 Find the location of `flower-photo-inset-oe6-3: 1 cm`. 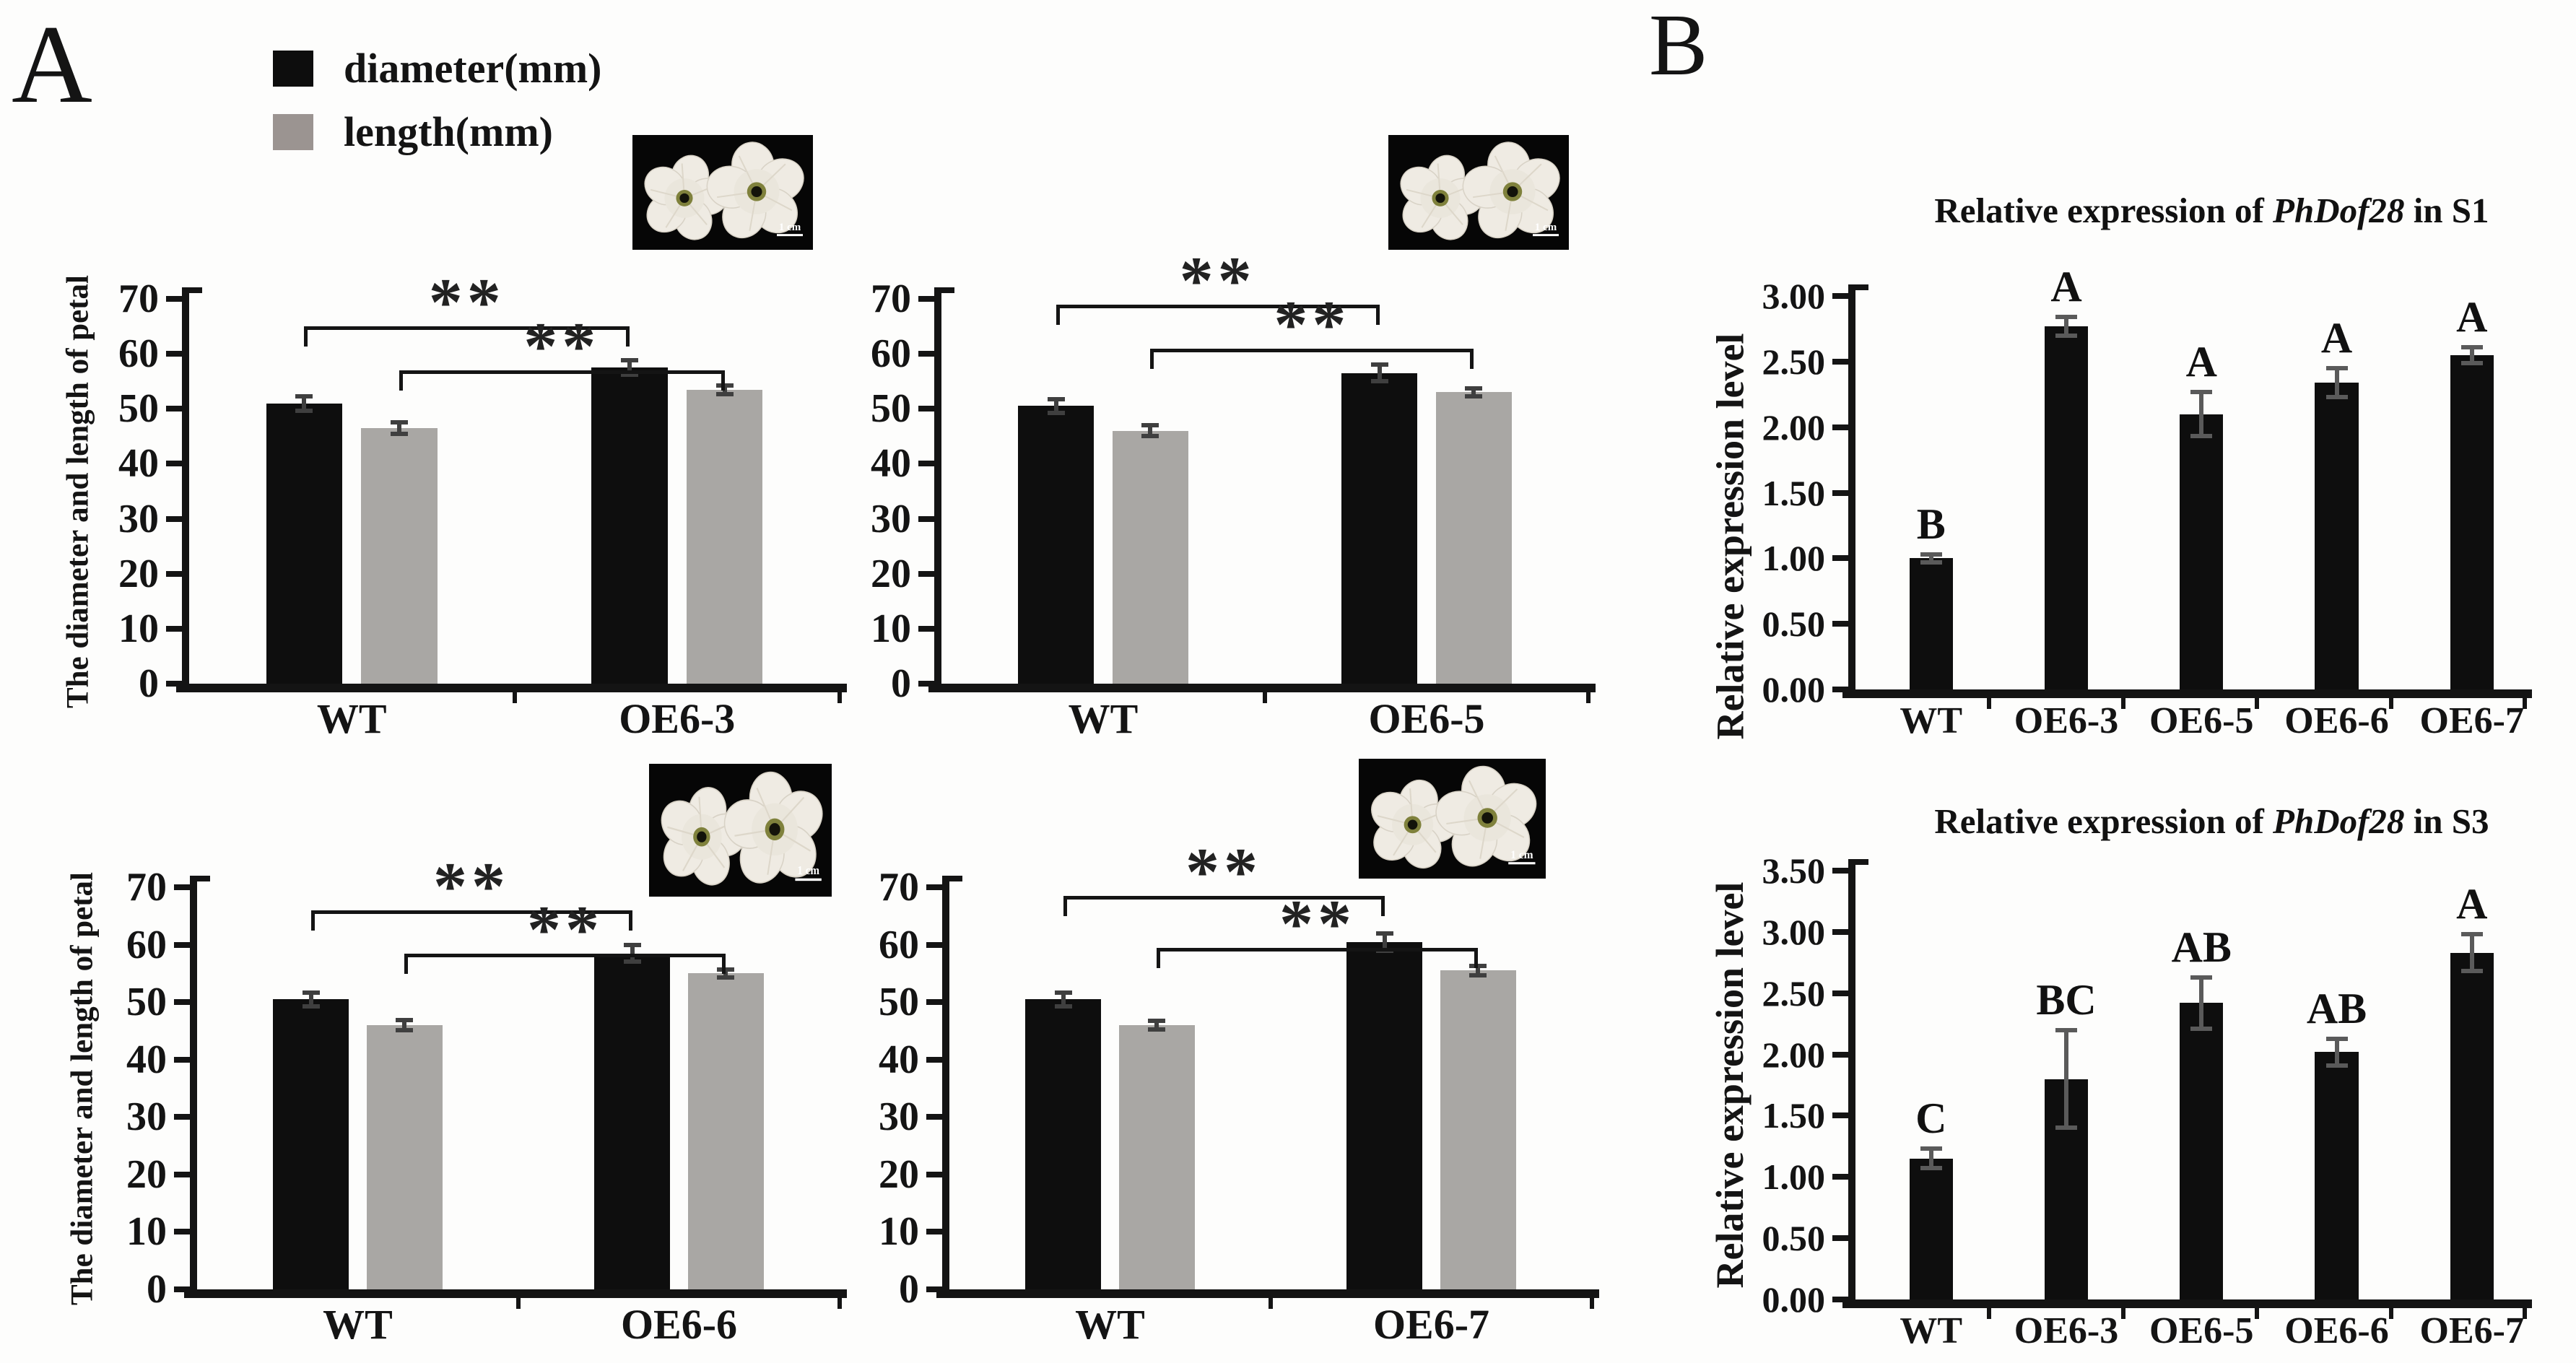

flower-photo-inset-oe6-3: 1 cm is located at coordinates (722, 193).